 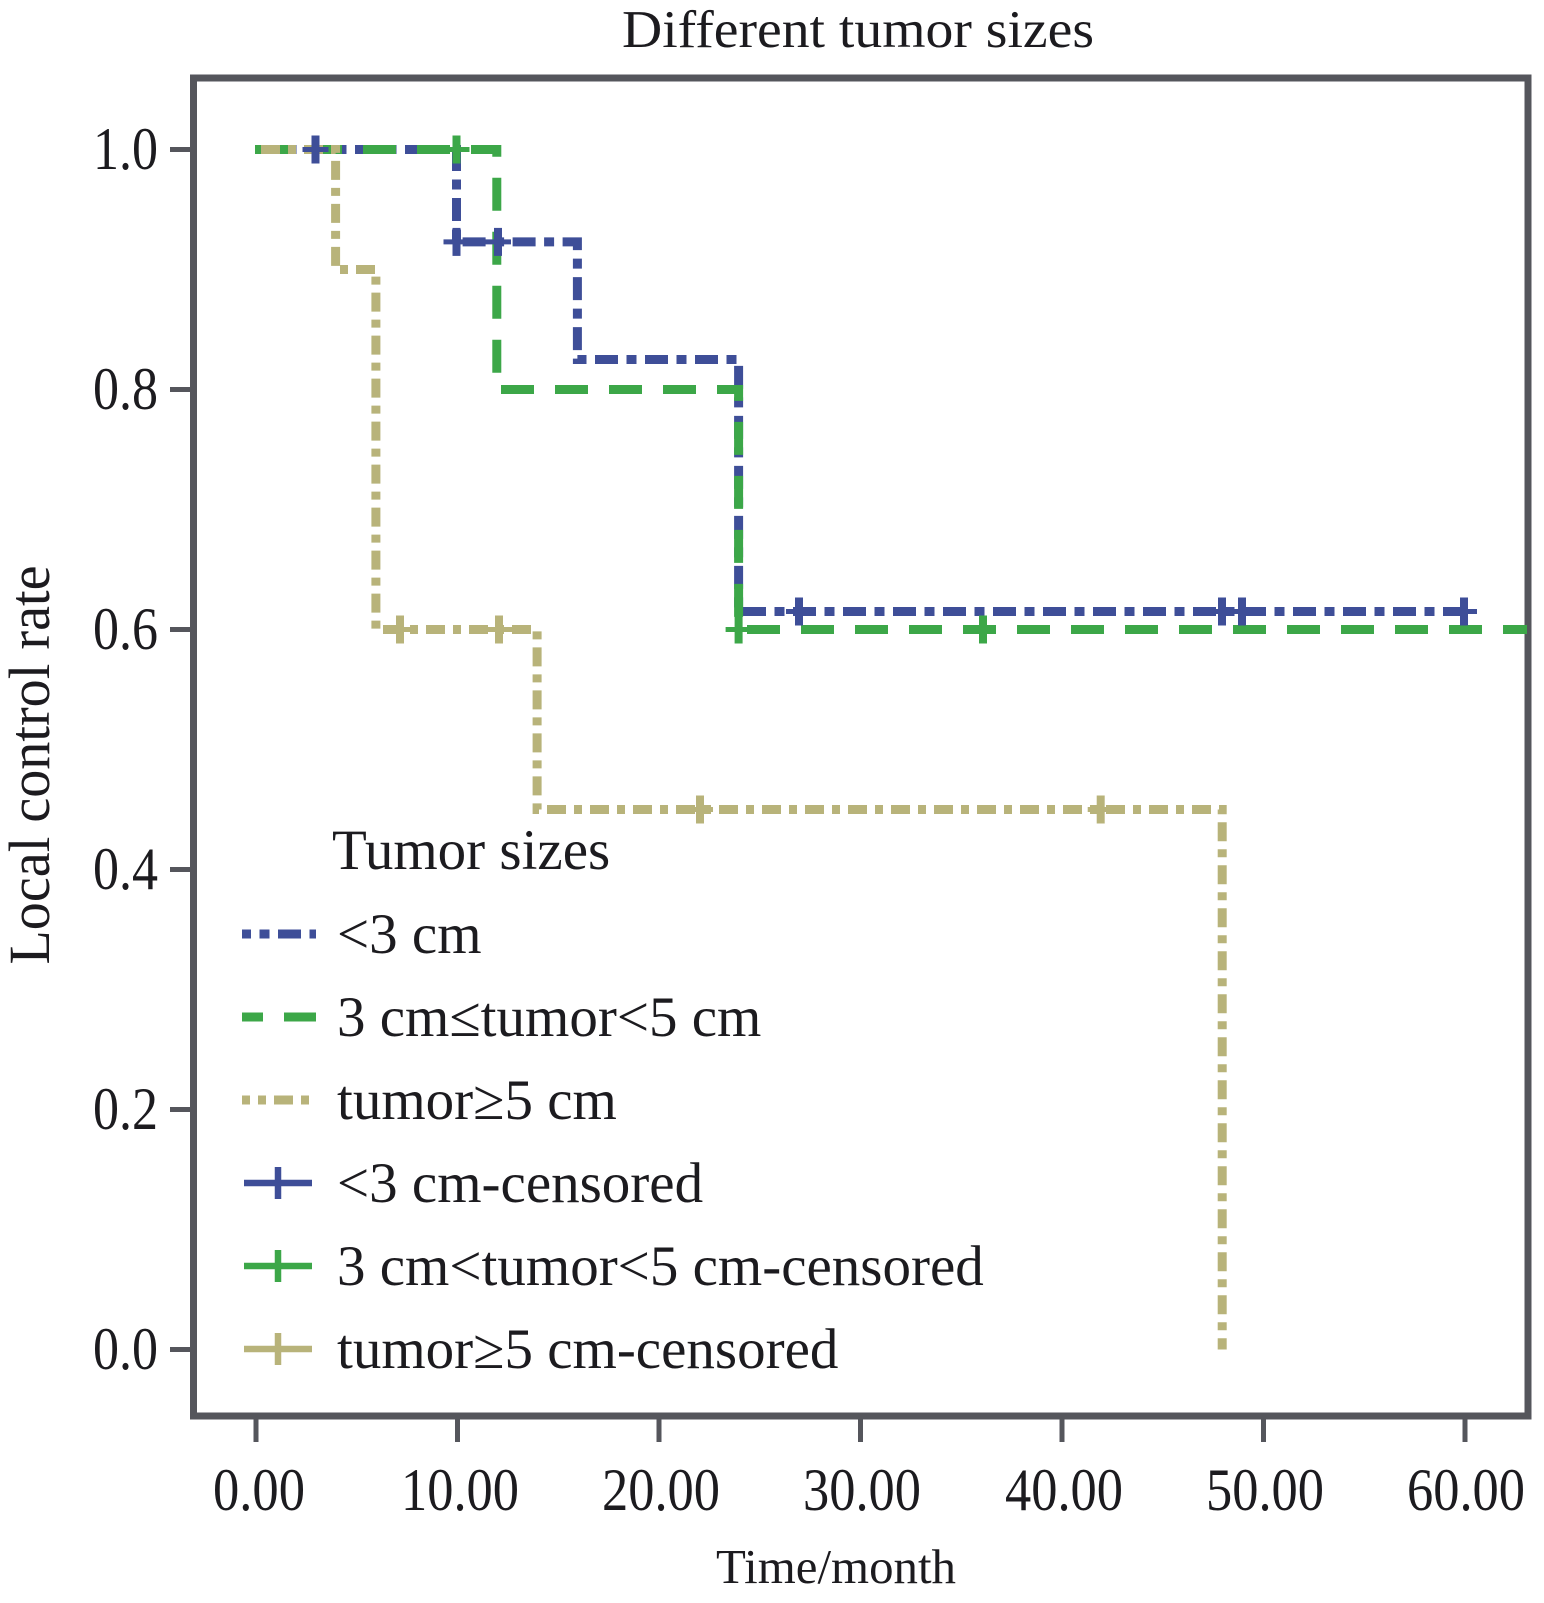 I want to click on svg-text: Different tumor sizes, so click(x=858, y=30).